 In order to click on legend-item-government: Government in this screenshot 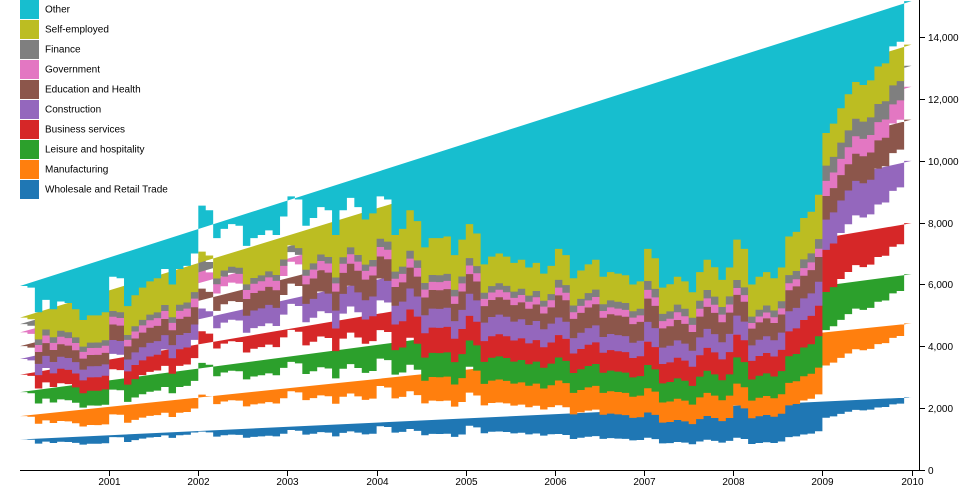, I will do `click(60, 69)`.